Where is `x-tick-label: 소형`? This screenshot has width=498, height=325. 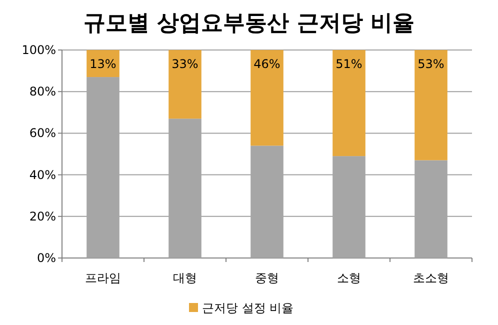
x-tick-label: 소형 is located at coordinates (349, 278).